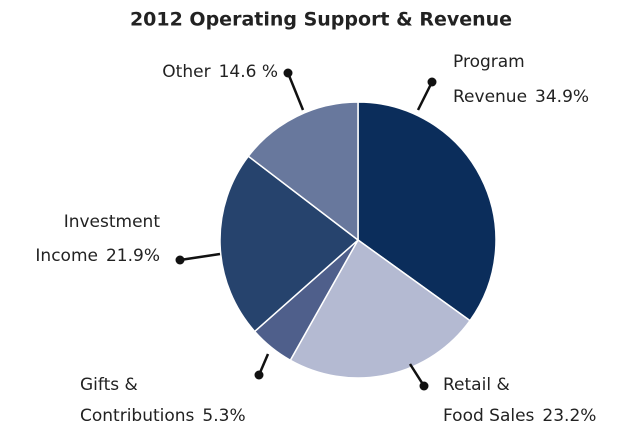 The height and width of the screenshot is (431, 642). What do you see at coordinates (321, 20) in the screenshot?
I see `chart-title: 2012 Operating Support & Revenue` at bounding box center [321, 20].